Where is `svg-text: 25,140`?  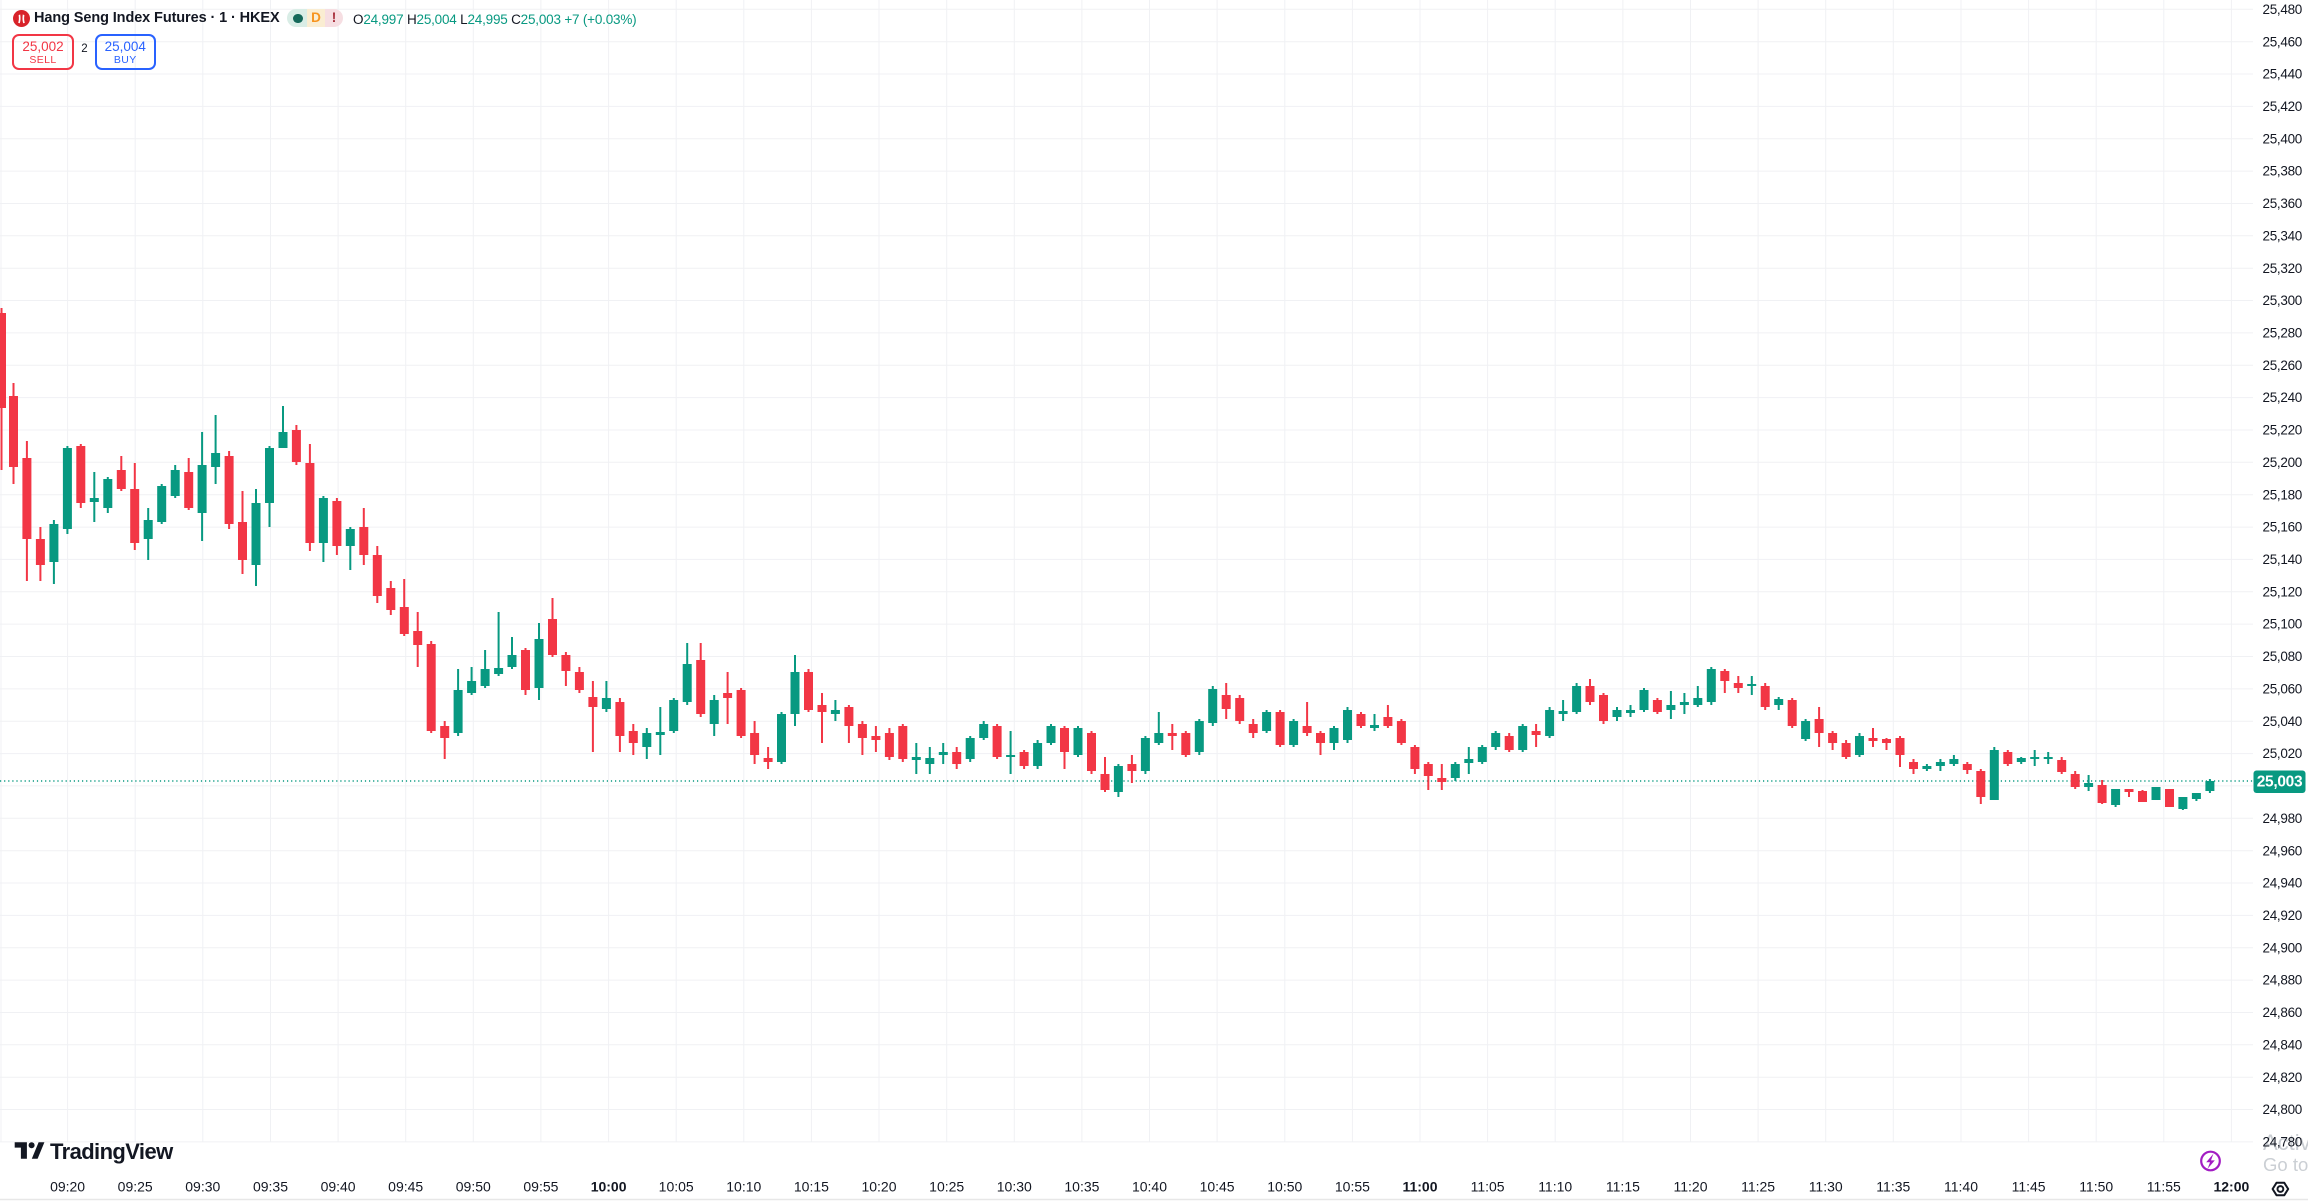 svg-text: 25,140 is located at coordinates (2283, 559).